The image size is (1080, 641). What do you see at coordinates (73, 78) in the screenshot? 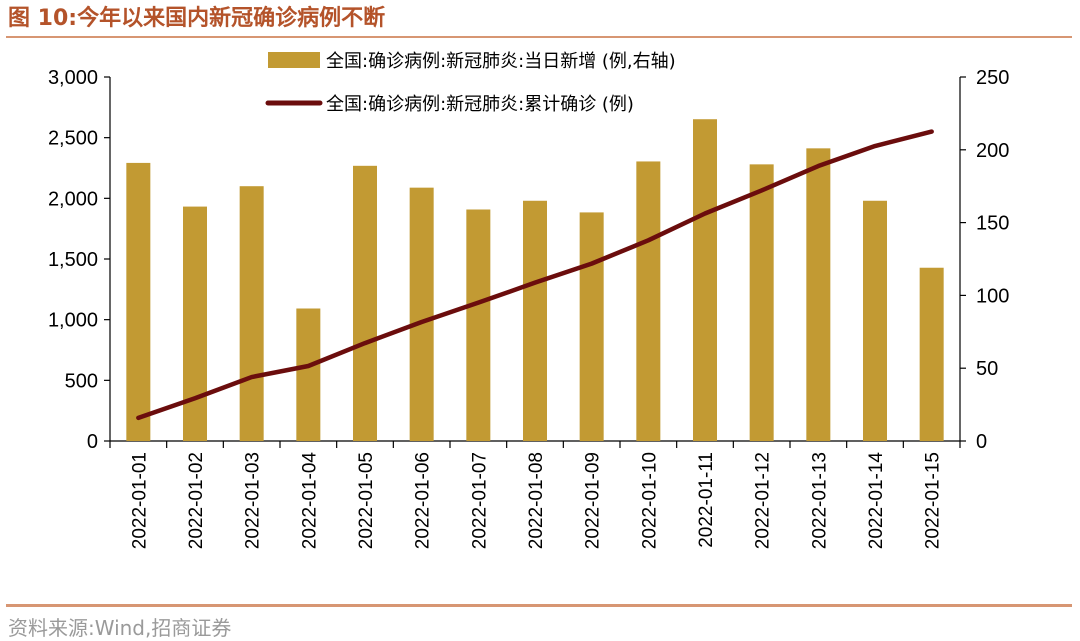
I see `left-axis-tick-label: 3,000` at bounding box center [73, 78].